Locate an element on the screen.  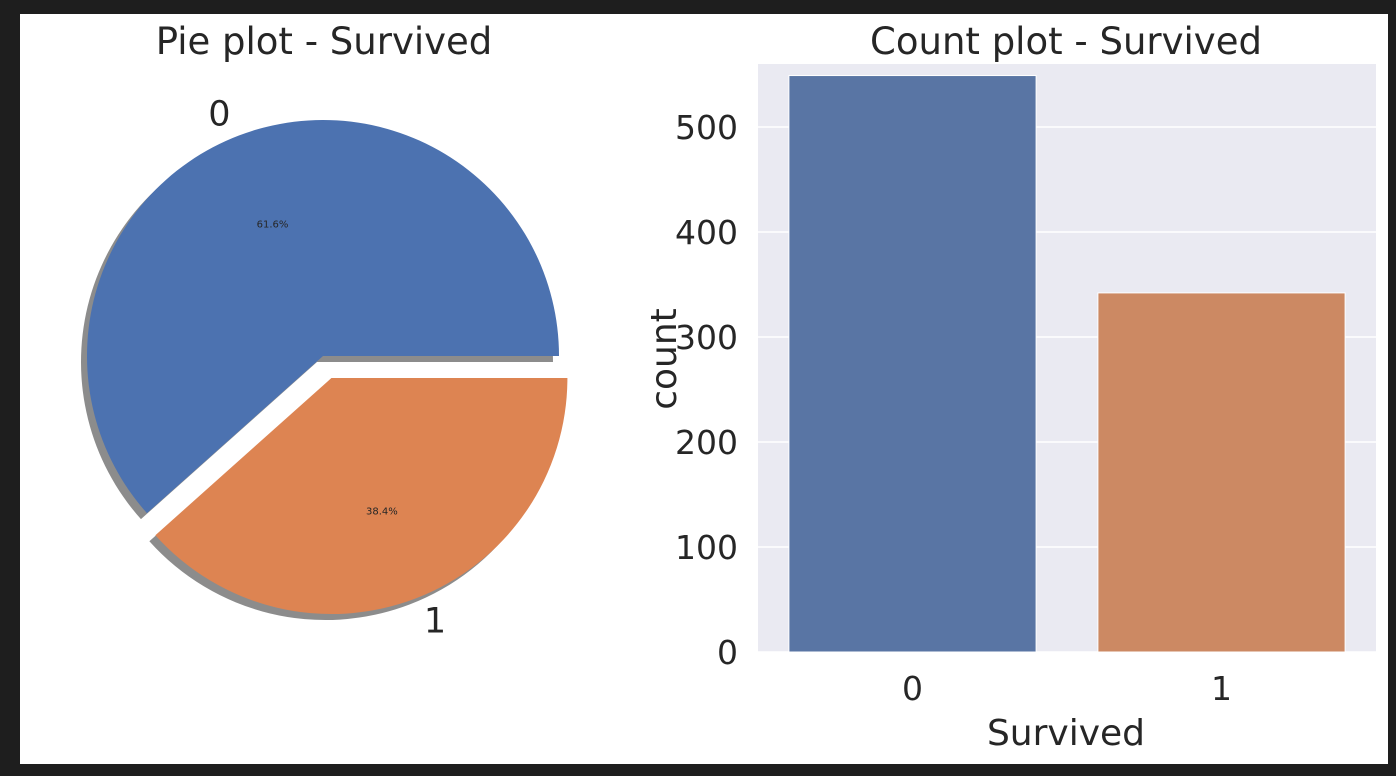
x-tick-label: 0 is located at coordinates (912, 688).